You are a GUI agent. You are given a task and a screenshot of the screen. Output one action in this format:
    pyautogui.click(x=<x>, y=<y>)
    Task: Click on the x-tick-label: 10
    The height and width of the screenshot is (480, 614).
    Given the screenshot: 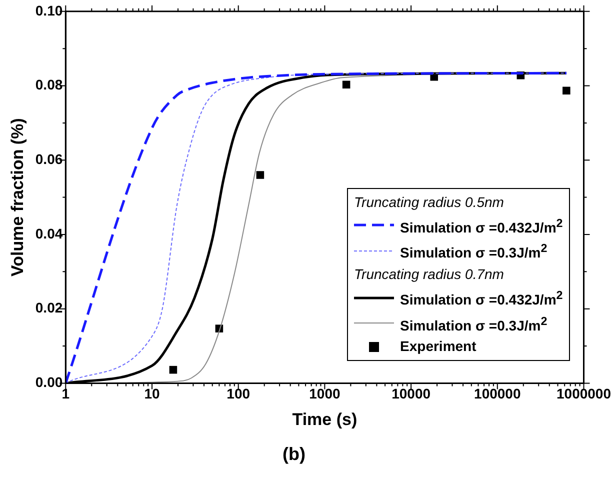 What is the action you would take?
    pyautogui.click(x=152, y=393)
    